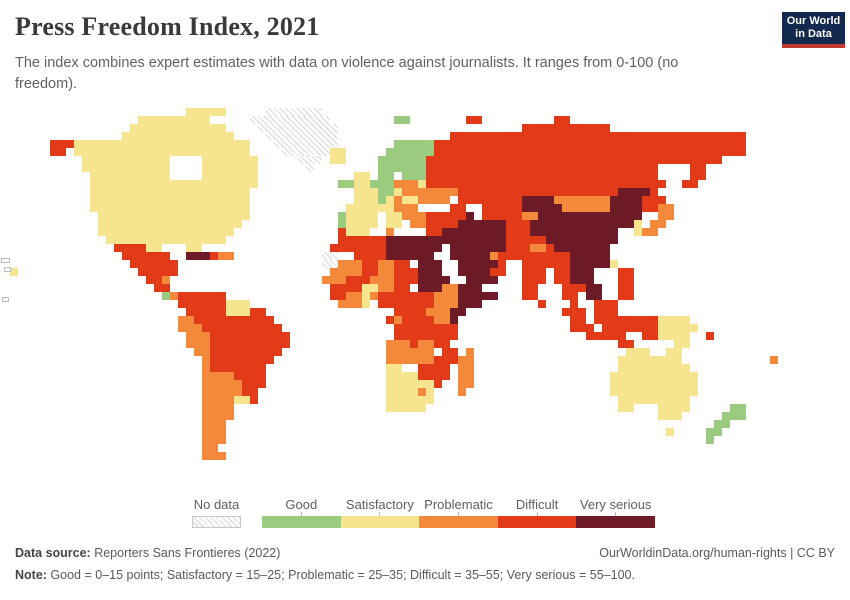 Image resolution: width=850 pixels, height=600 pixels. Describe the element at coordinates (693, 553) in the screenshot. I see `owid-url-link: OurWorldinData.org/human-rights` at that location.